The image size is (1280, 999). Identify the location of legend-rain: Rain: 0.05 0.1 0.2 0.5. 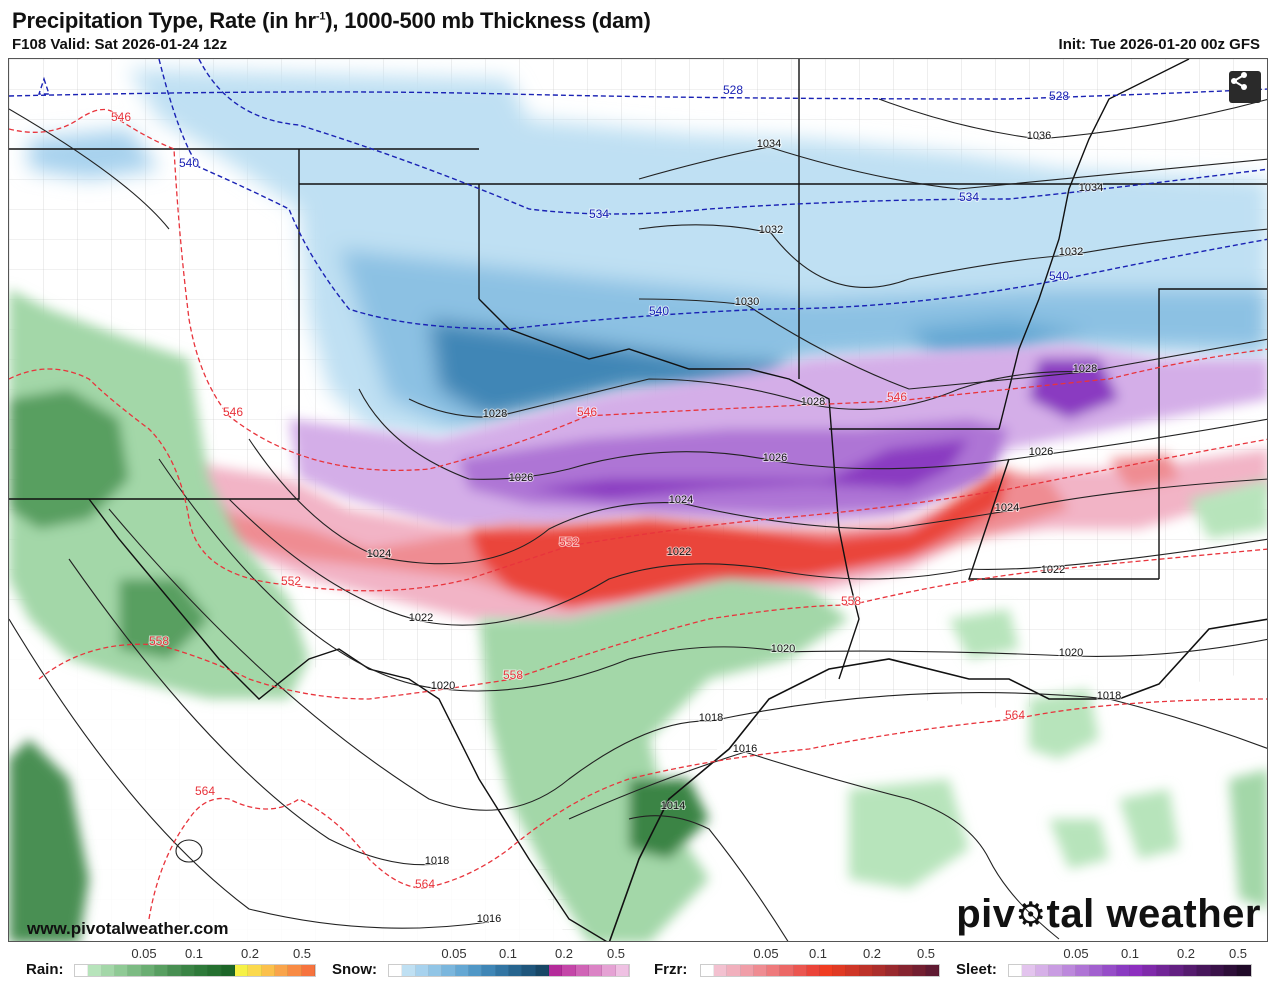
(176, 970).